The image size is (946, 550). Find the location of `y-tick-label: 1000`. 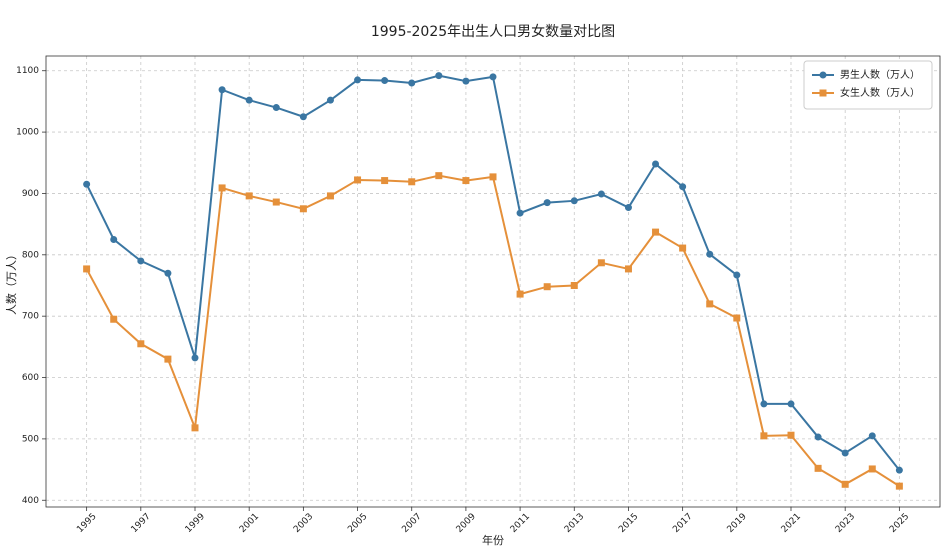

y-tick-label: 1000 is located at coordinates (27, 133).